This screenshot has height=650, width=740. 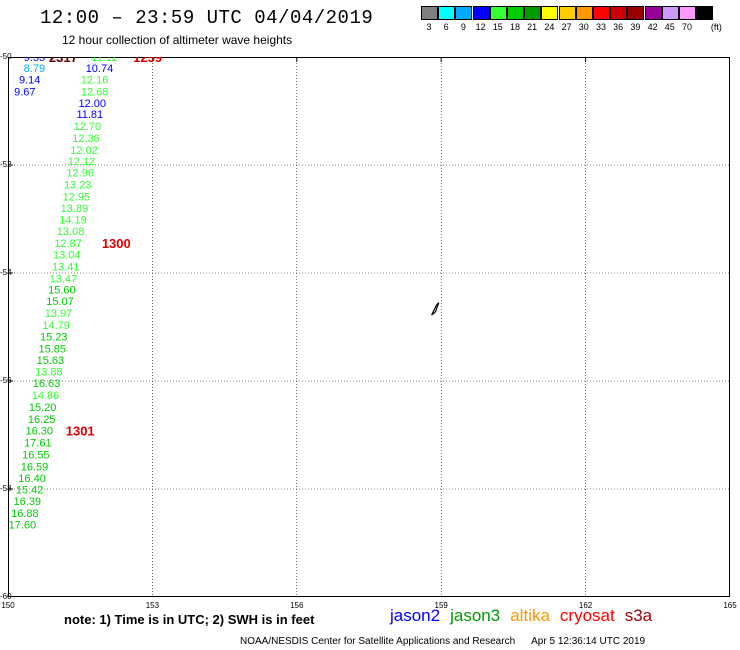 I want to click on legend-label: 18, so click(x=514, y=27).